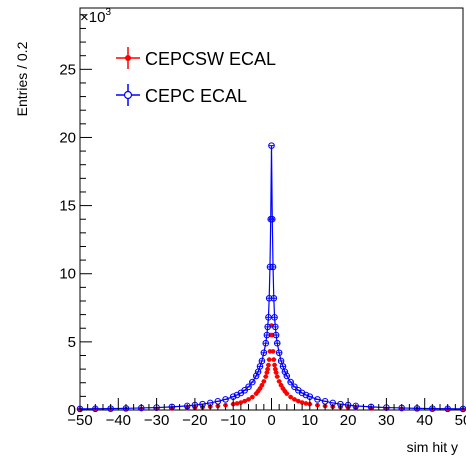  What do you see at coordinates (232, 420) in the screenshot?
I see `x-tick-label: −10` at bounding box center [232, 420].